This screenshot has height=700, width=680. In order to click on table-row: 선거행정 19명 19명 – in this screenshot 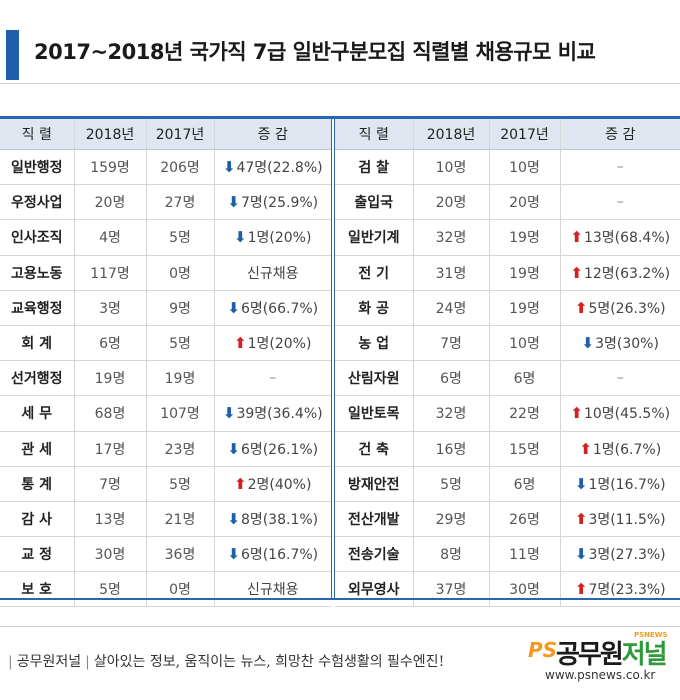, I will do `click(165, 378)`.